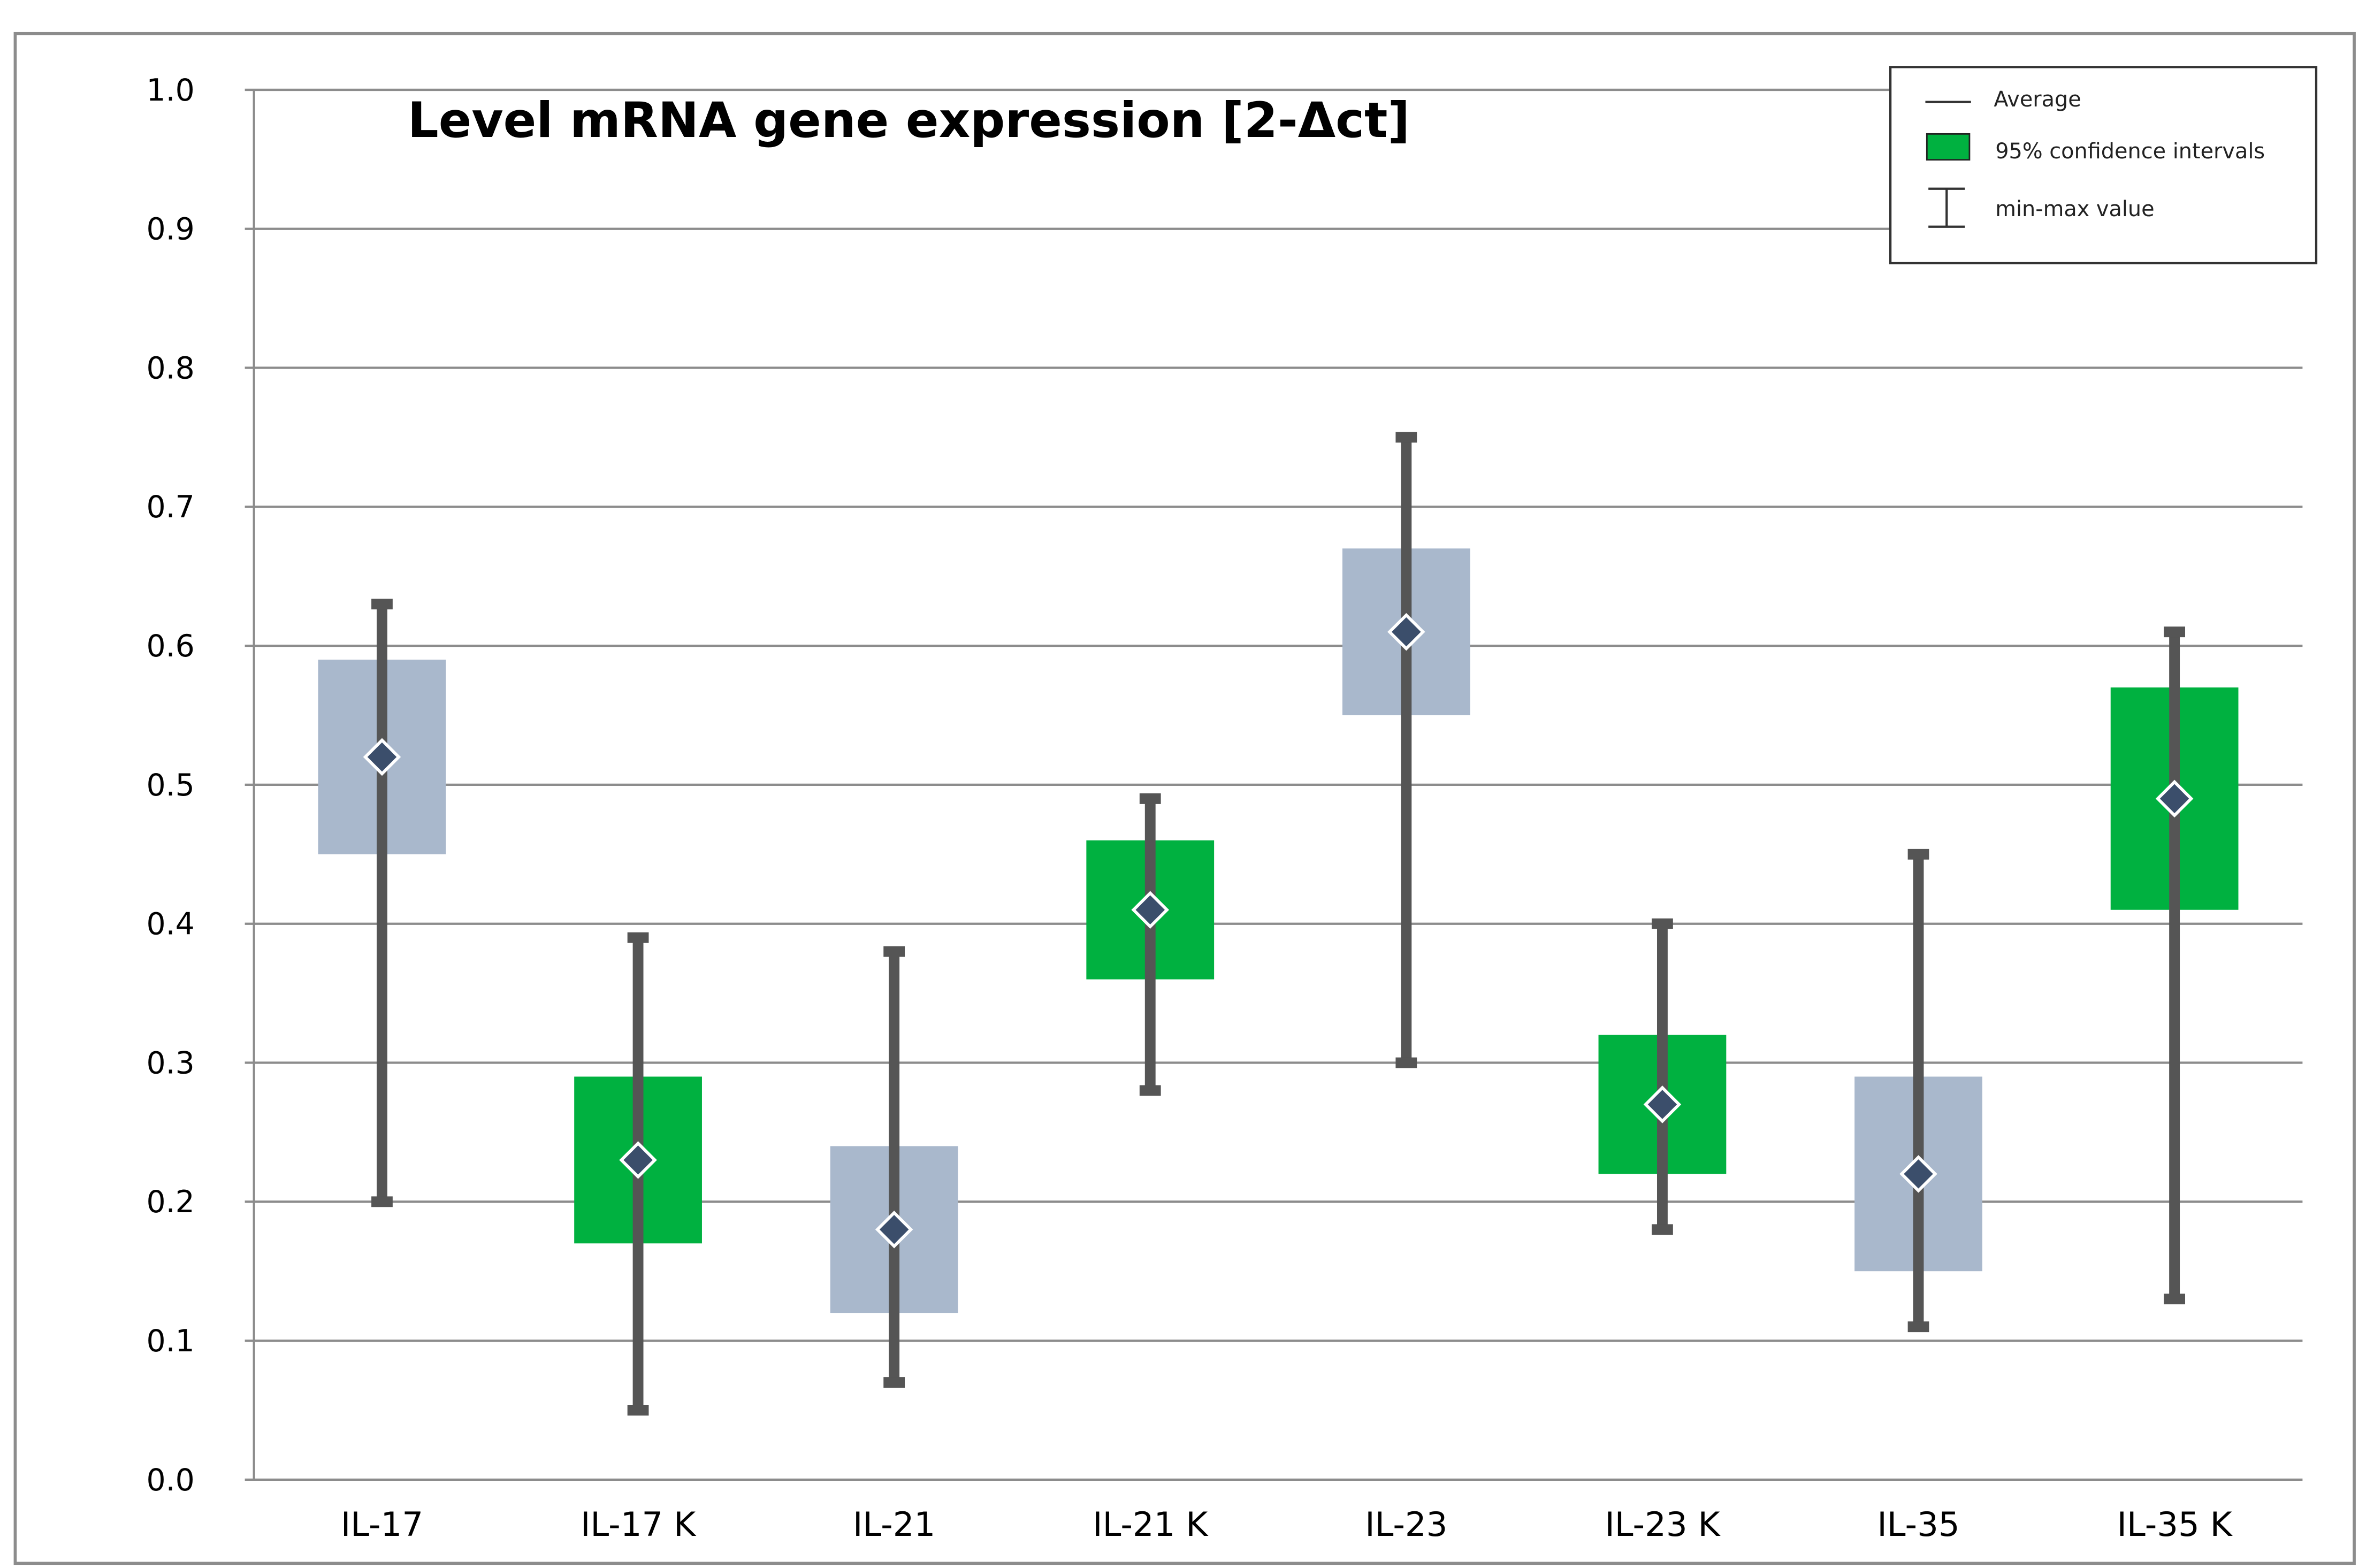  What do you see at coordinates (1946, 208) in the screenshot?
I see `legend-minmax-icon` at bounding box center [1946, 208].